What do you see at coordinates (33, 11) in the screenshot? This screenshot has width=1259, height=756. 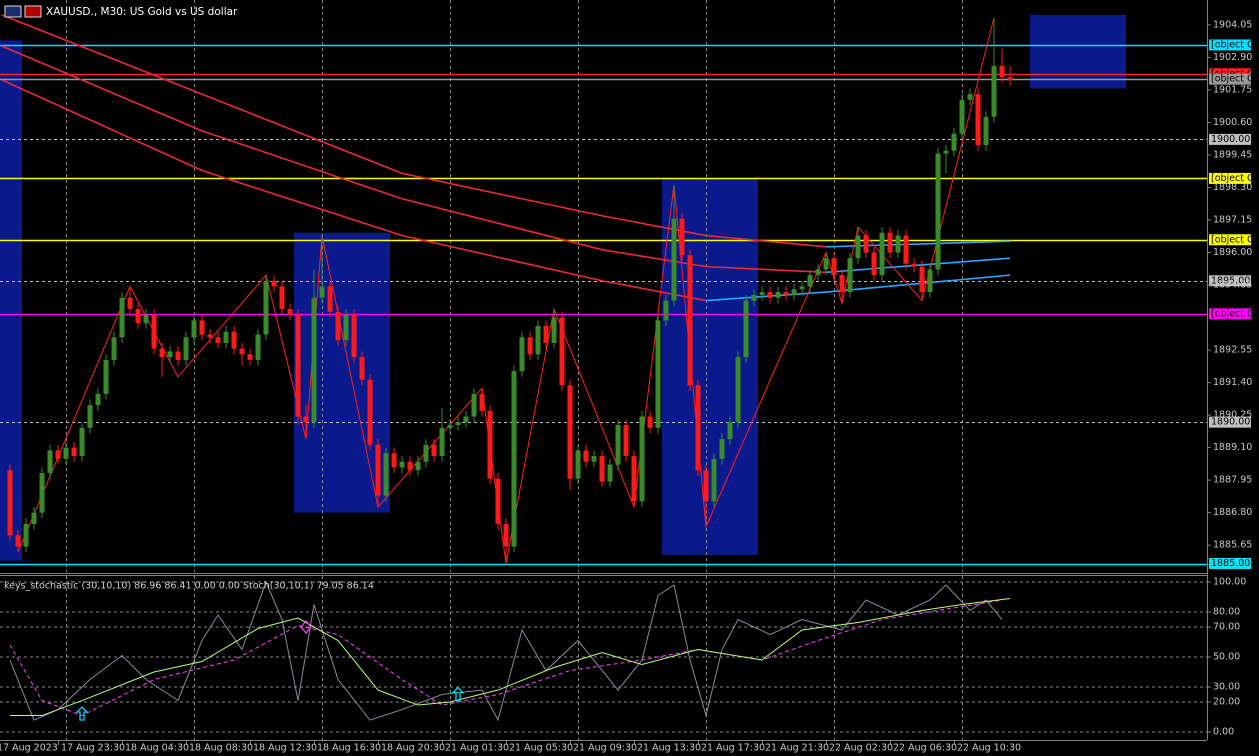 I see `flag-icon` at bounding box center [33, 11].